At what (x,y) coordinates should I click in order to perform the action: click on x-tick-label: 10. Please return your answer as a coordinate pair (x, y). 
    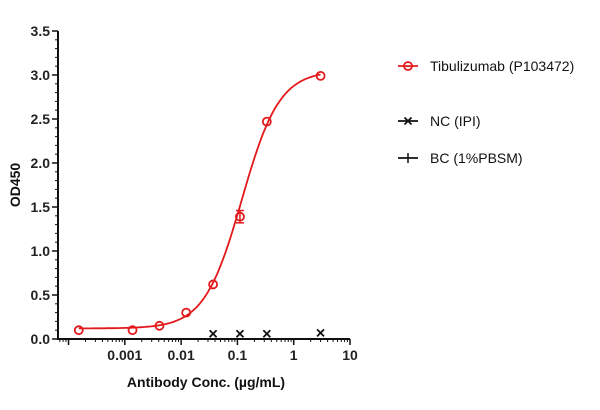
    Looking at the image, I should click on (350, 355).